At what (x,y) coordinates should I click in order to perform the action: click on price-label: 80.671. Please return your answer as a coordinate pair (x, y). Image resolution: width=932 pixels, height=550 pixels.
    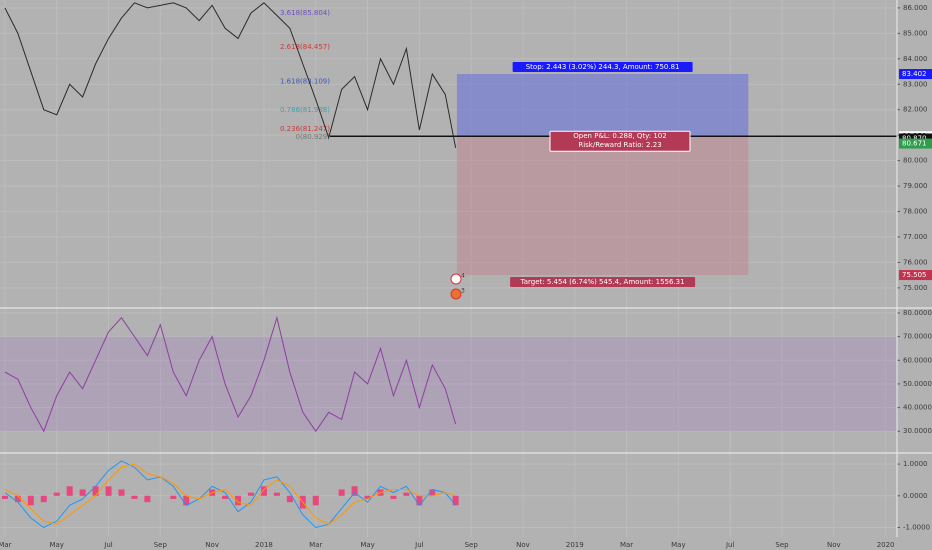
    Looking at the image, I should click on (914, 144).